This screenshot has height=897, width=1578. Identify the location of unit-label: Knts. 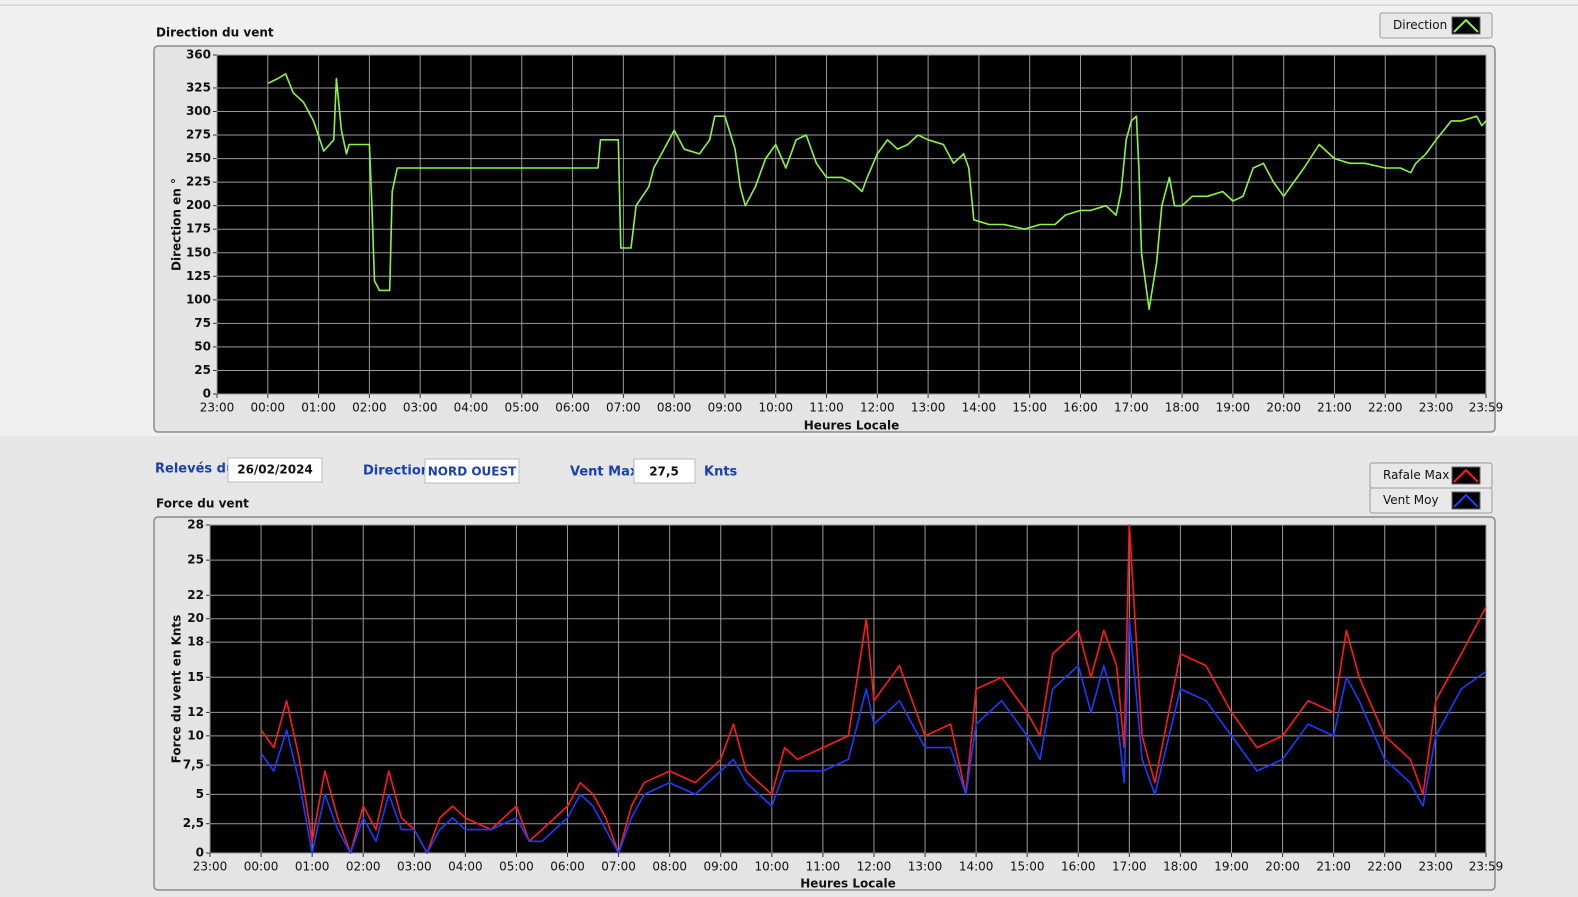
(721, 472).